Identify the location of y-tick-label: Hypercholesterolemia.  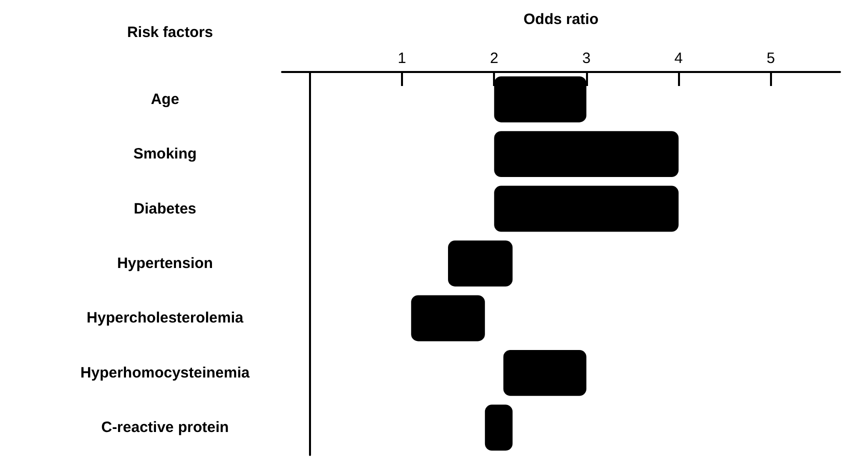
(165, 318).